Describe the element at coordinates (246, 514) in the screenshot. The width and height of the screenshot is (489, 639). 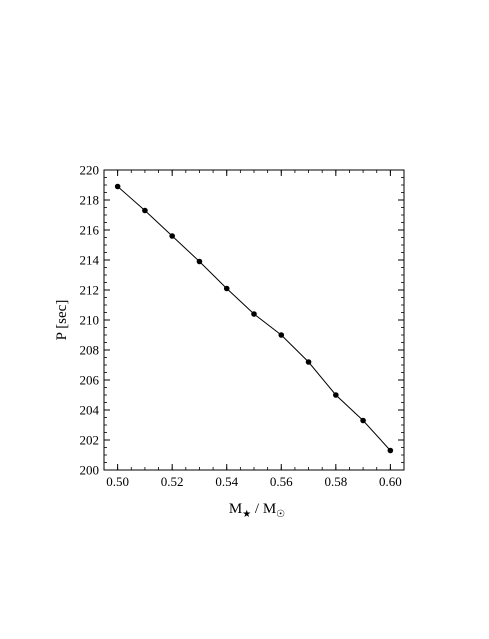
I see `x-axis-label-sub-star: ★` at that location.